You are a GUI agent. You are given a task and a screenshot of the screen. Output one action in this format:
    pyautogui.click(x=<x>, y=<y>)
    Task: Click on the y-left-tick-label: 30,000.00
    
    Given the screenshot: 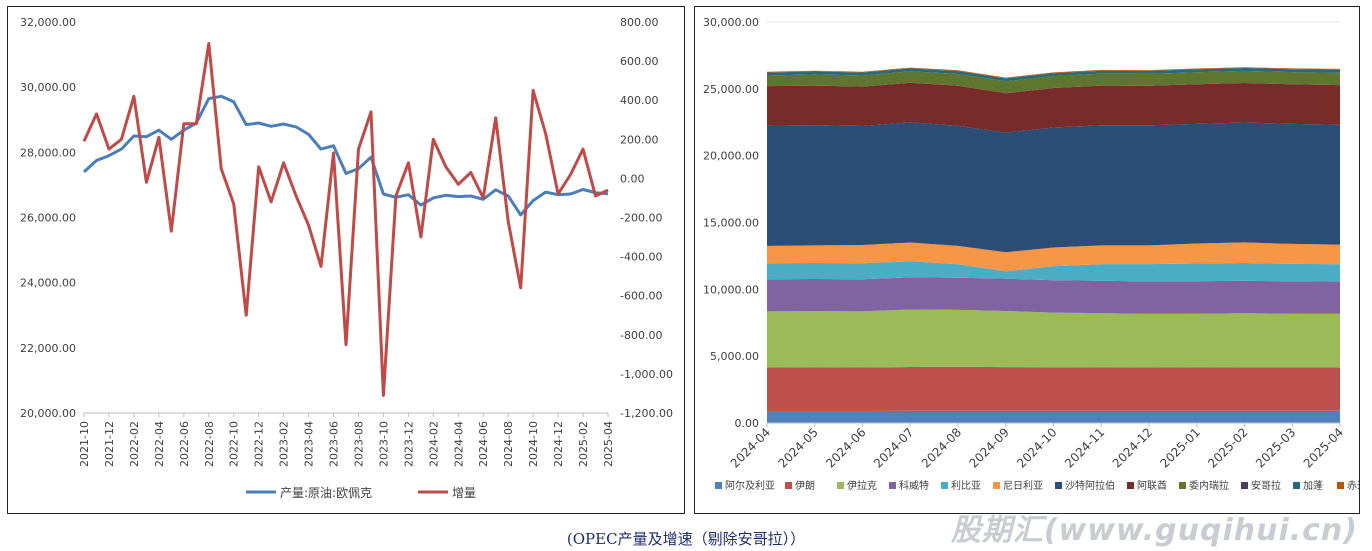 What is the action you would take?
    pyautogui.click(x=48, y=87)
    